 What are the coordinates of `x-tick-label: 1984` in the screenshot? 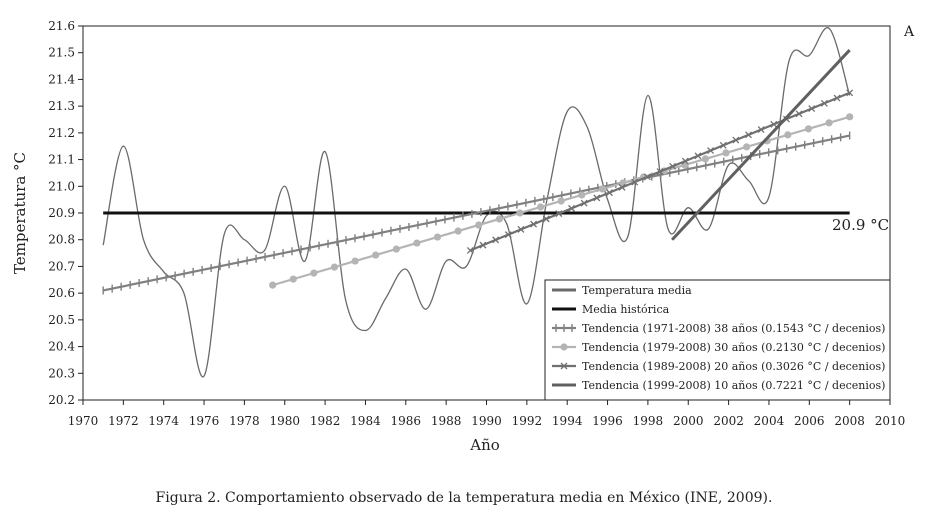 It's located at (365, 421).